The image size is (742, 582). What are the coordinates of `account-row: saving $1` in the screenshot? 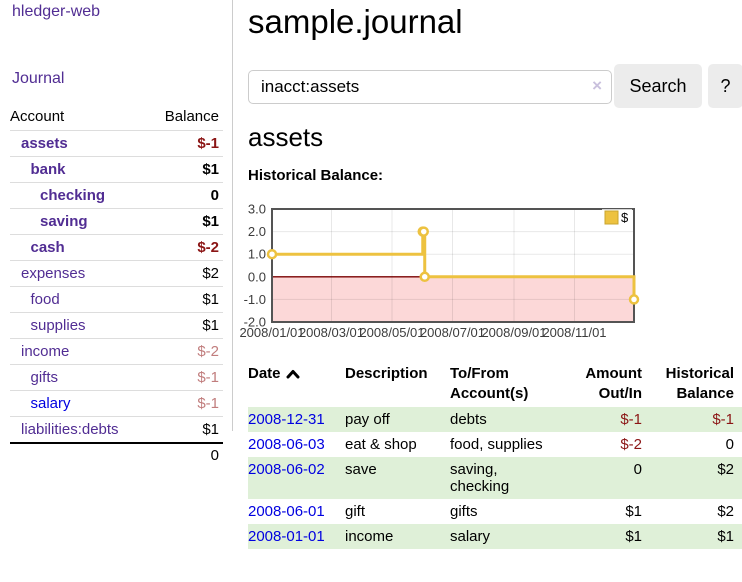 It's located at (116, 221).